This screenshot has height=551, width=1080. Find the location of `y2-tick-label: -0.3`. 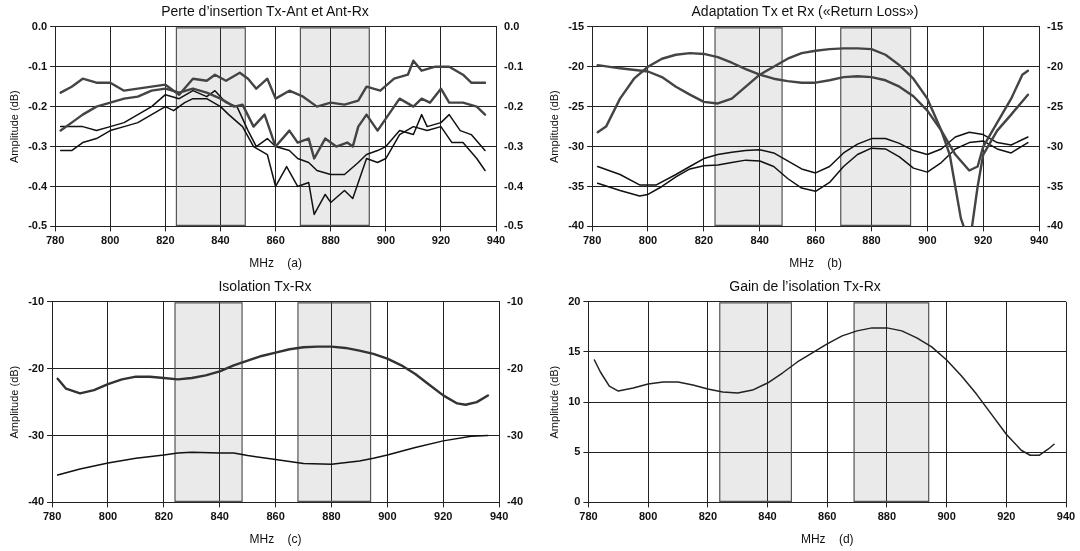

y2-tick-label: -0.3 is located at coordinates (514, 145).